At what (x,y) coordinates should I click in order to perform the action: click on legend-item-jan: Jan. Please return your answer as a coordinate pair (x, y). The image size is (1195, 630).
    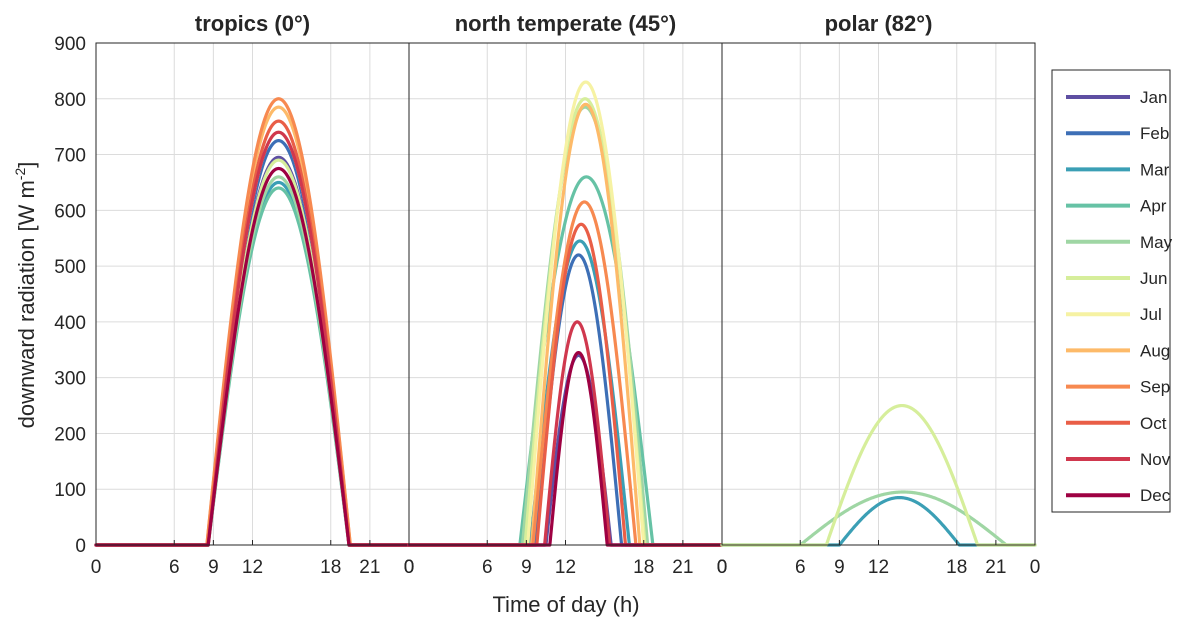
    Looking at the image, I should click on (1116, 97).